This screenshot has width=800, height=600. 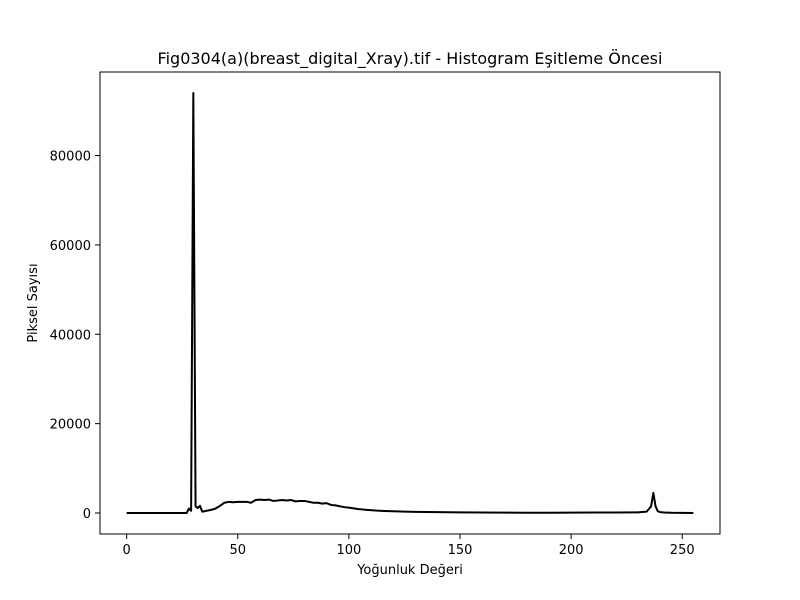 I want to click on x-tick-label: 250, so click(x=682, y=550).